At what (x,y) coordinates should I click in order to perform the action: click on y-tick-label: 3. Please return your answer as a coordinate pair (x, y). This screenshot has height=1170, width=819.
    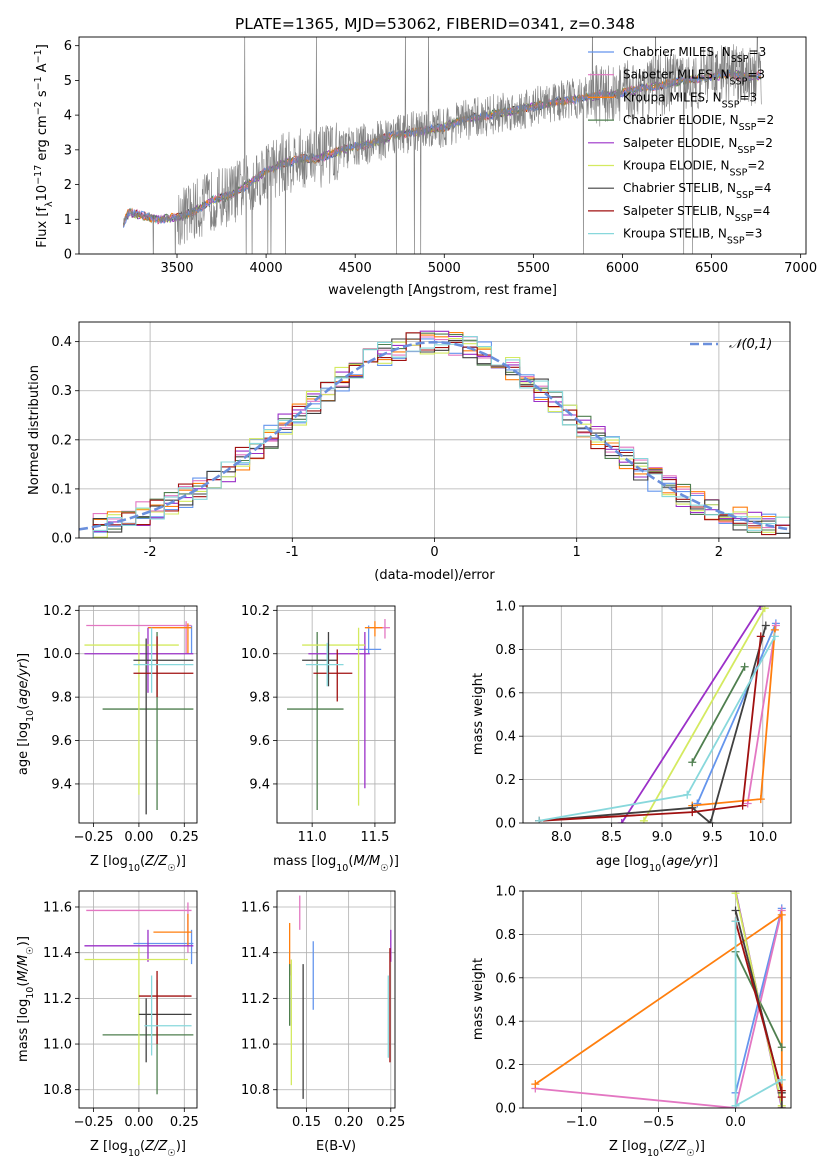
    Looking at the image, I should click on (68, 150).